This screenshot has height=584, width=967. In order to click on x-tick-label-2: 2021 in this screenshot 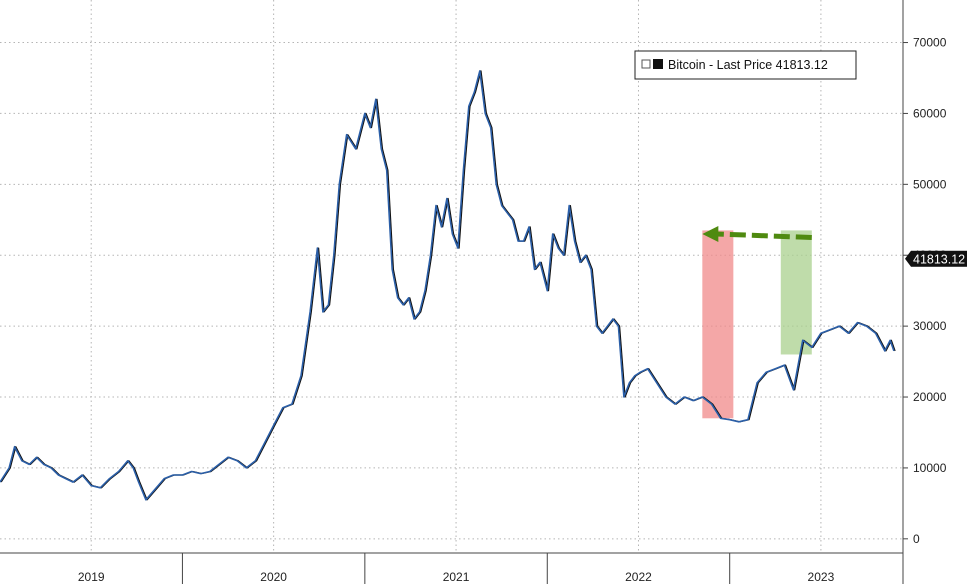, I will do `click(456, 577)`.